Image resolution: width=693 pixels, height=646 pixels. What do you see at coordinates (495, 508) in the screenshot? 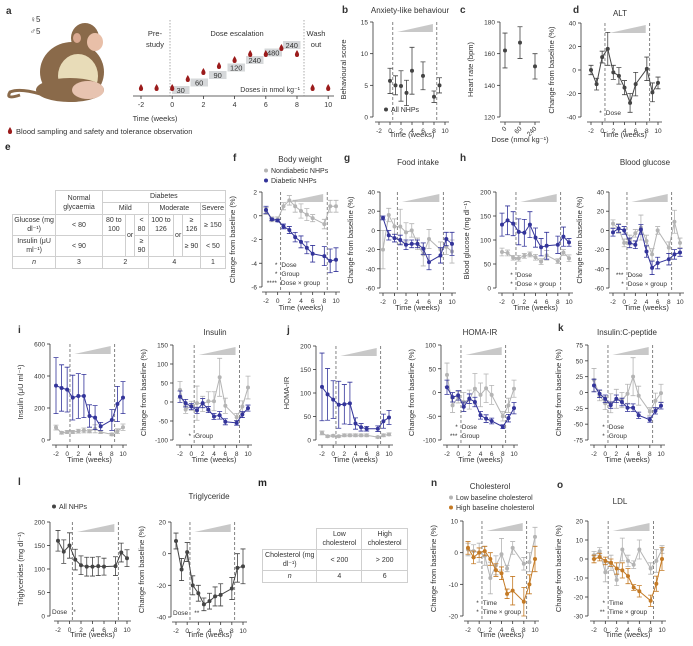
I see `legend-label: High baseline cholesterol` at bounding box center [495, 508].